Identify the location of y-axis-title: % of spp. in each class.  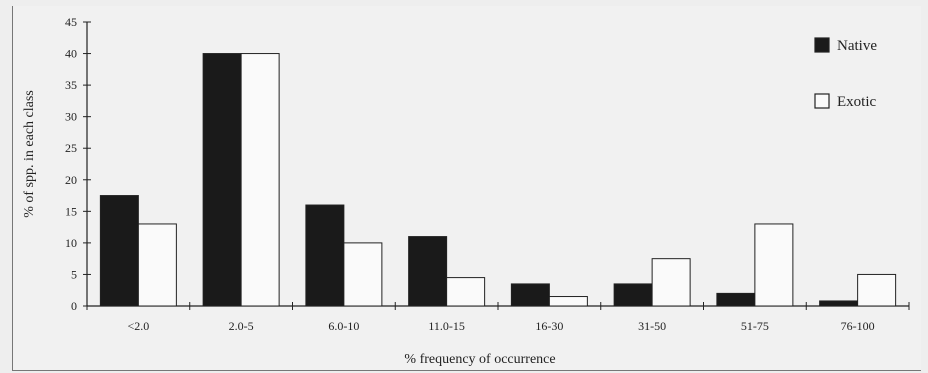
(29, 154).